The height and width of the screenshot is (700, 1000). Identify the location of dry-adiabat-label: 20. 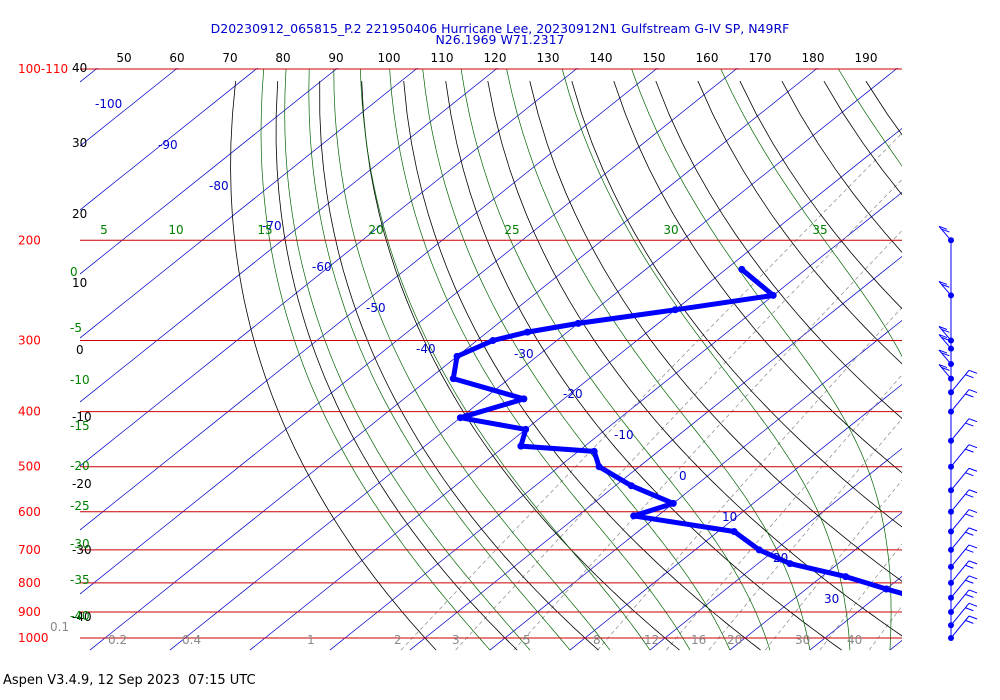
(375, 230).